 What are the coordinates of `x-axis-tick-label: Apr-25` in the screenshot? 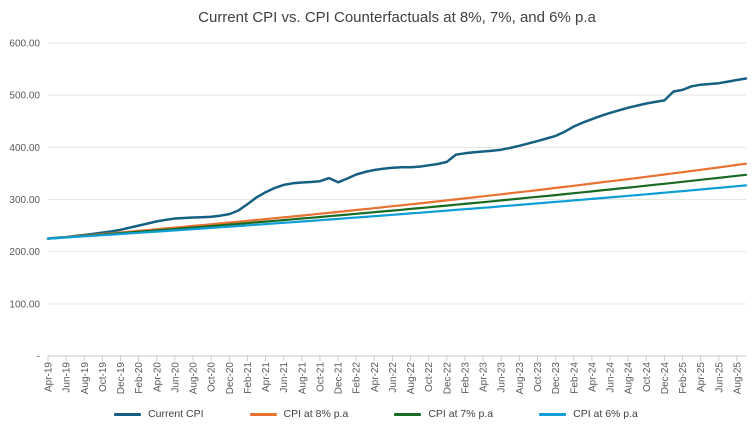 It's located at (701, 377).